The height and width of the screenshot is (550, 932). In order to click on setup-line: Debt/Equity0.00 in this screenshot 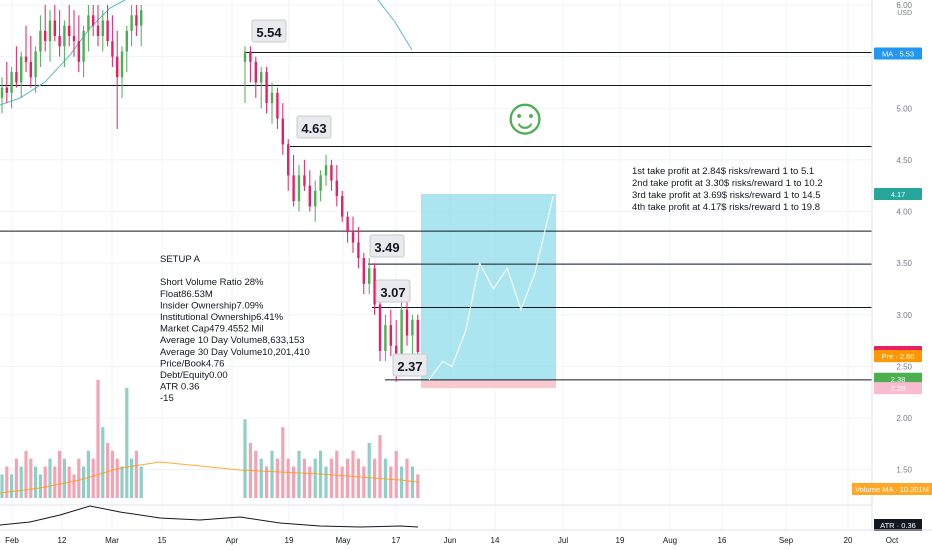, I will do `click(194, 375)`.